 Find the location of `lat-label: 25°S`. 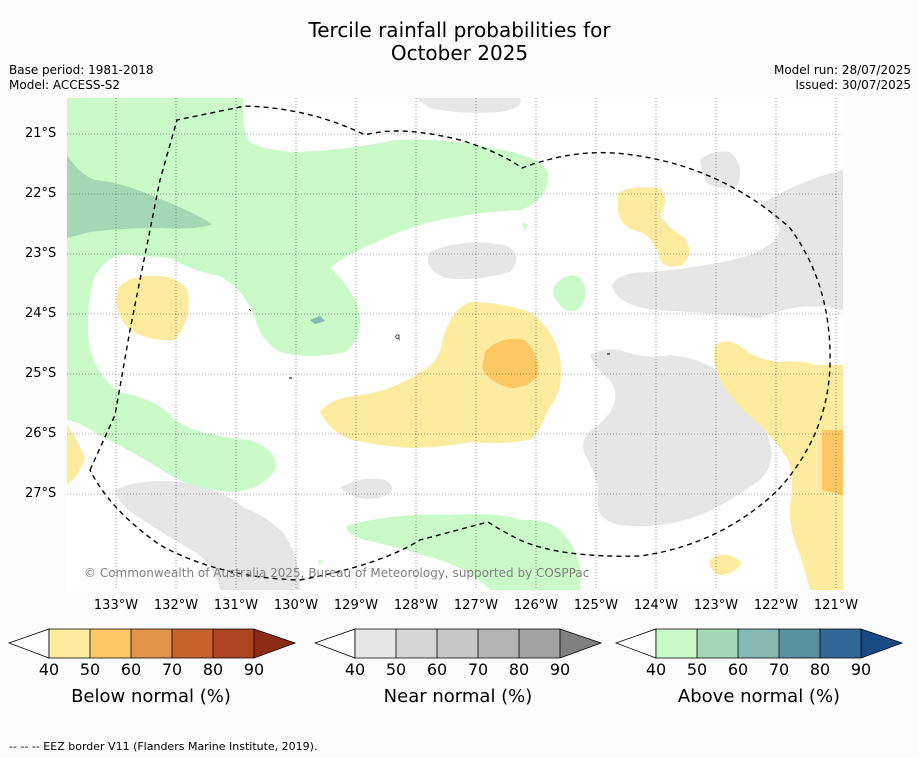

lat-label: 25°S is located at coordinates (41, 373).